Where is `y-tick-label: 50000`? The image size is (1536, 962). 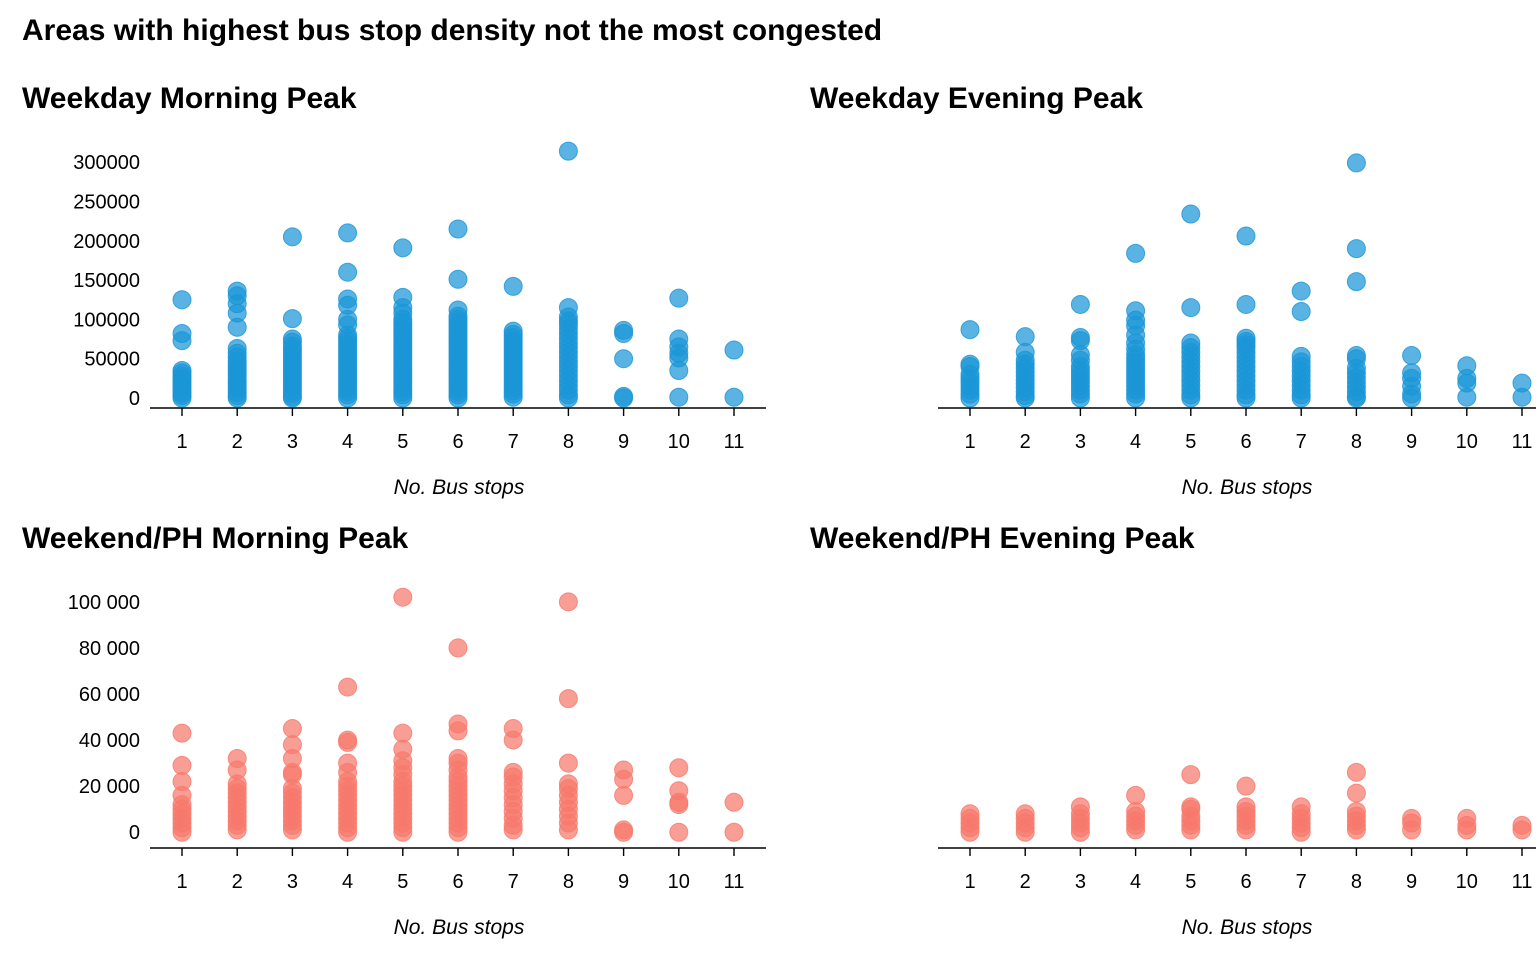 y-tick-label: 50000 is located at coordinates (112, 360).